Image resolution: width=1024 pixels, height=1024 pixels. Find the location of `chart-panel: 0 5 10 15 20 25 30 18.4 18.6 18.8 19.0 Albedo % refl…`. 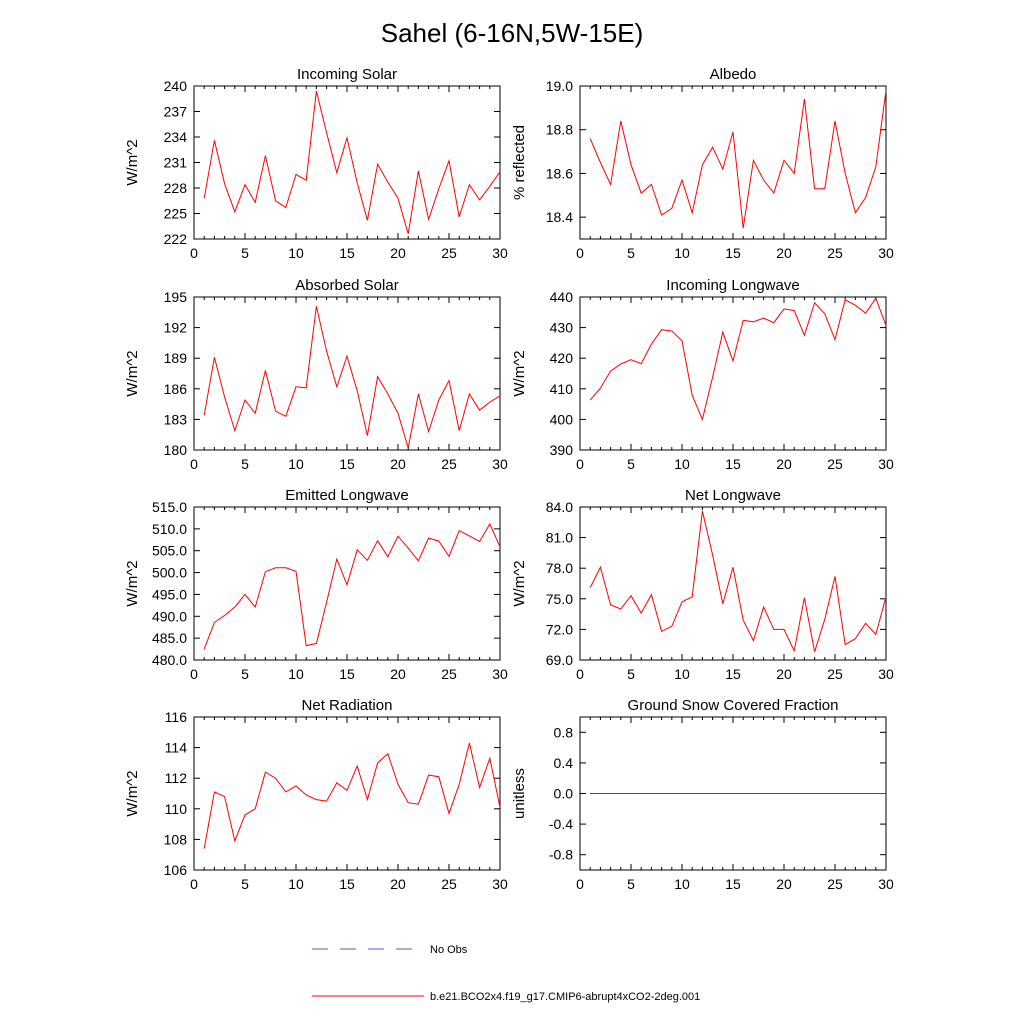

chart-panel: 0 5 10 15 20 25 30 18.4 18.6 18.8 19.0 Albedo % refl… is located at coordinates (702, 163).